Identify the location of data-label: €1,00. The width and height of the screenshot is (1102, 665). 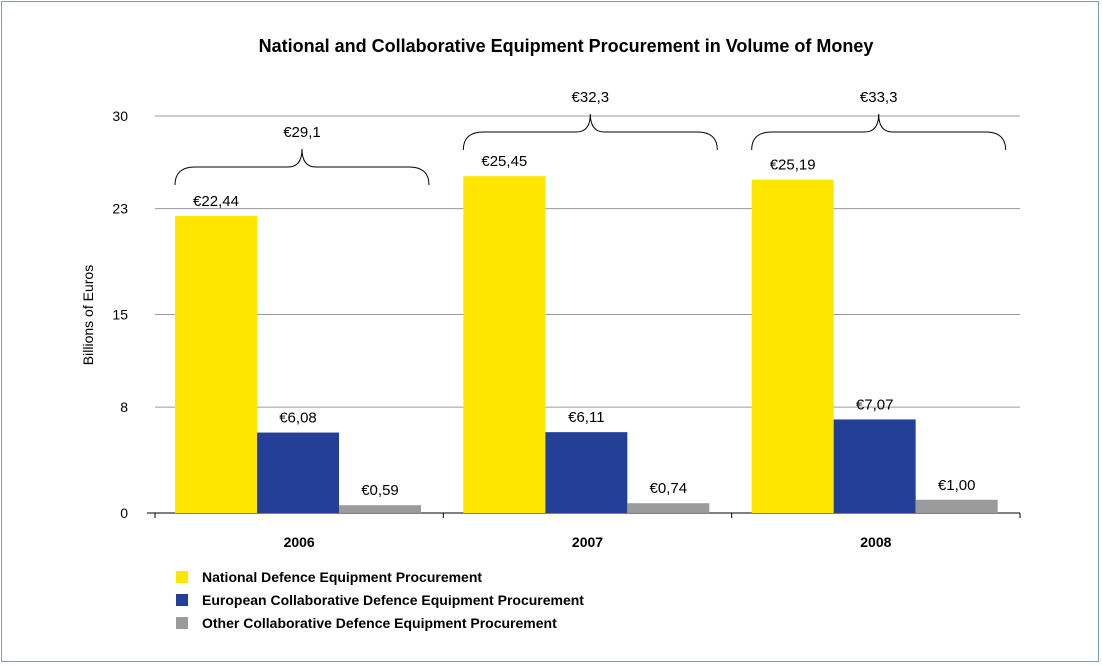
(957, 485).